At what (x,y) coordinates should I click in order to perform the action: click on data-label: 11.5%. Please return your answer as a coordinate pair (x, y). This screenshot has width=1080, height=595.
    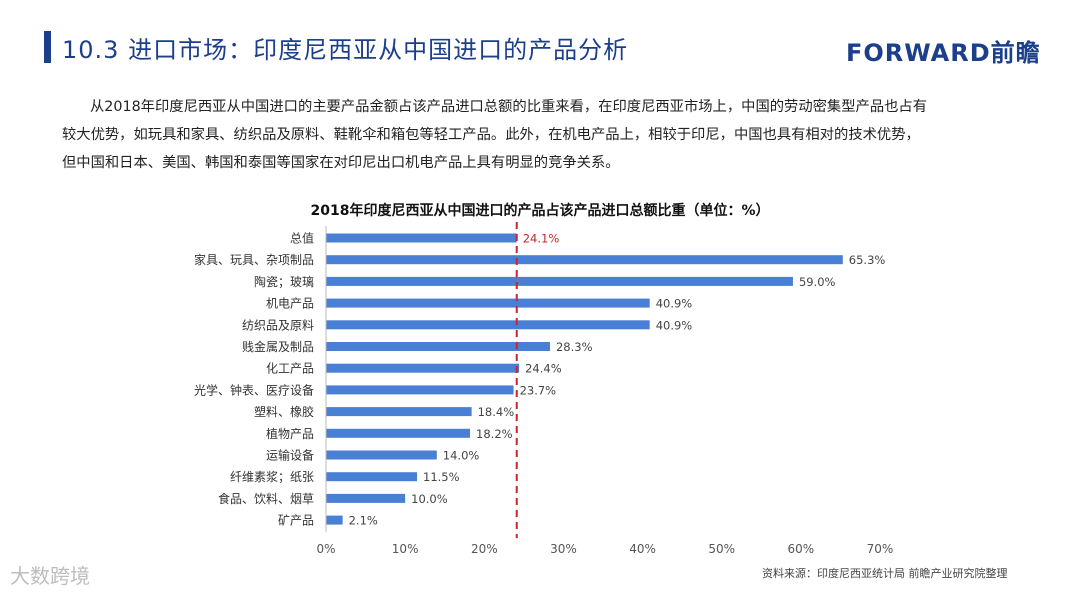
    Looking at the image, I should click on (441, 477).